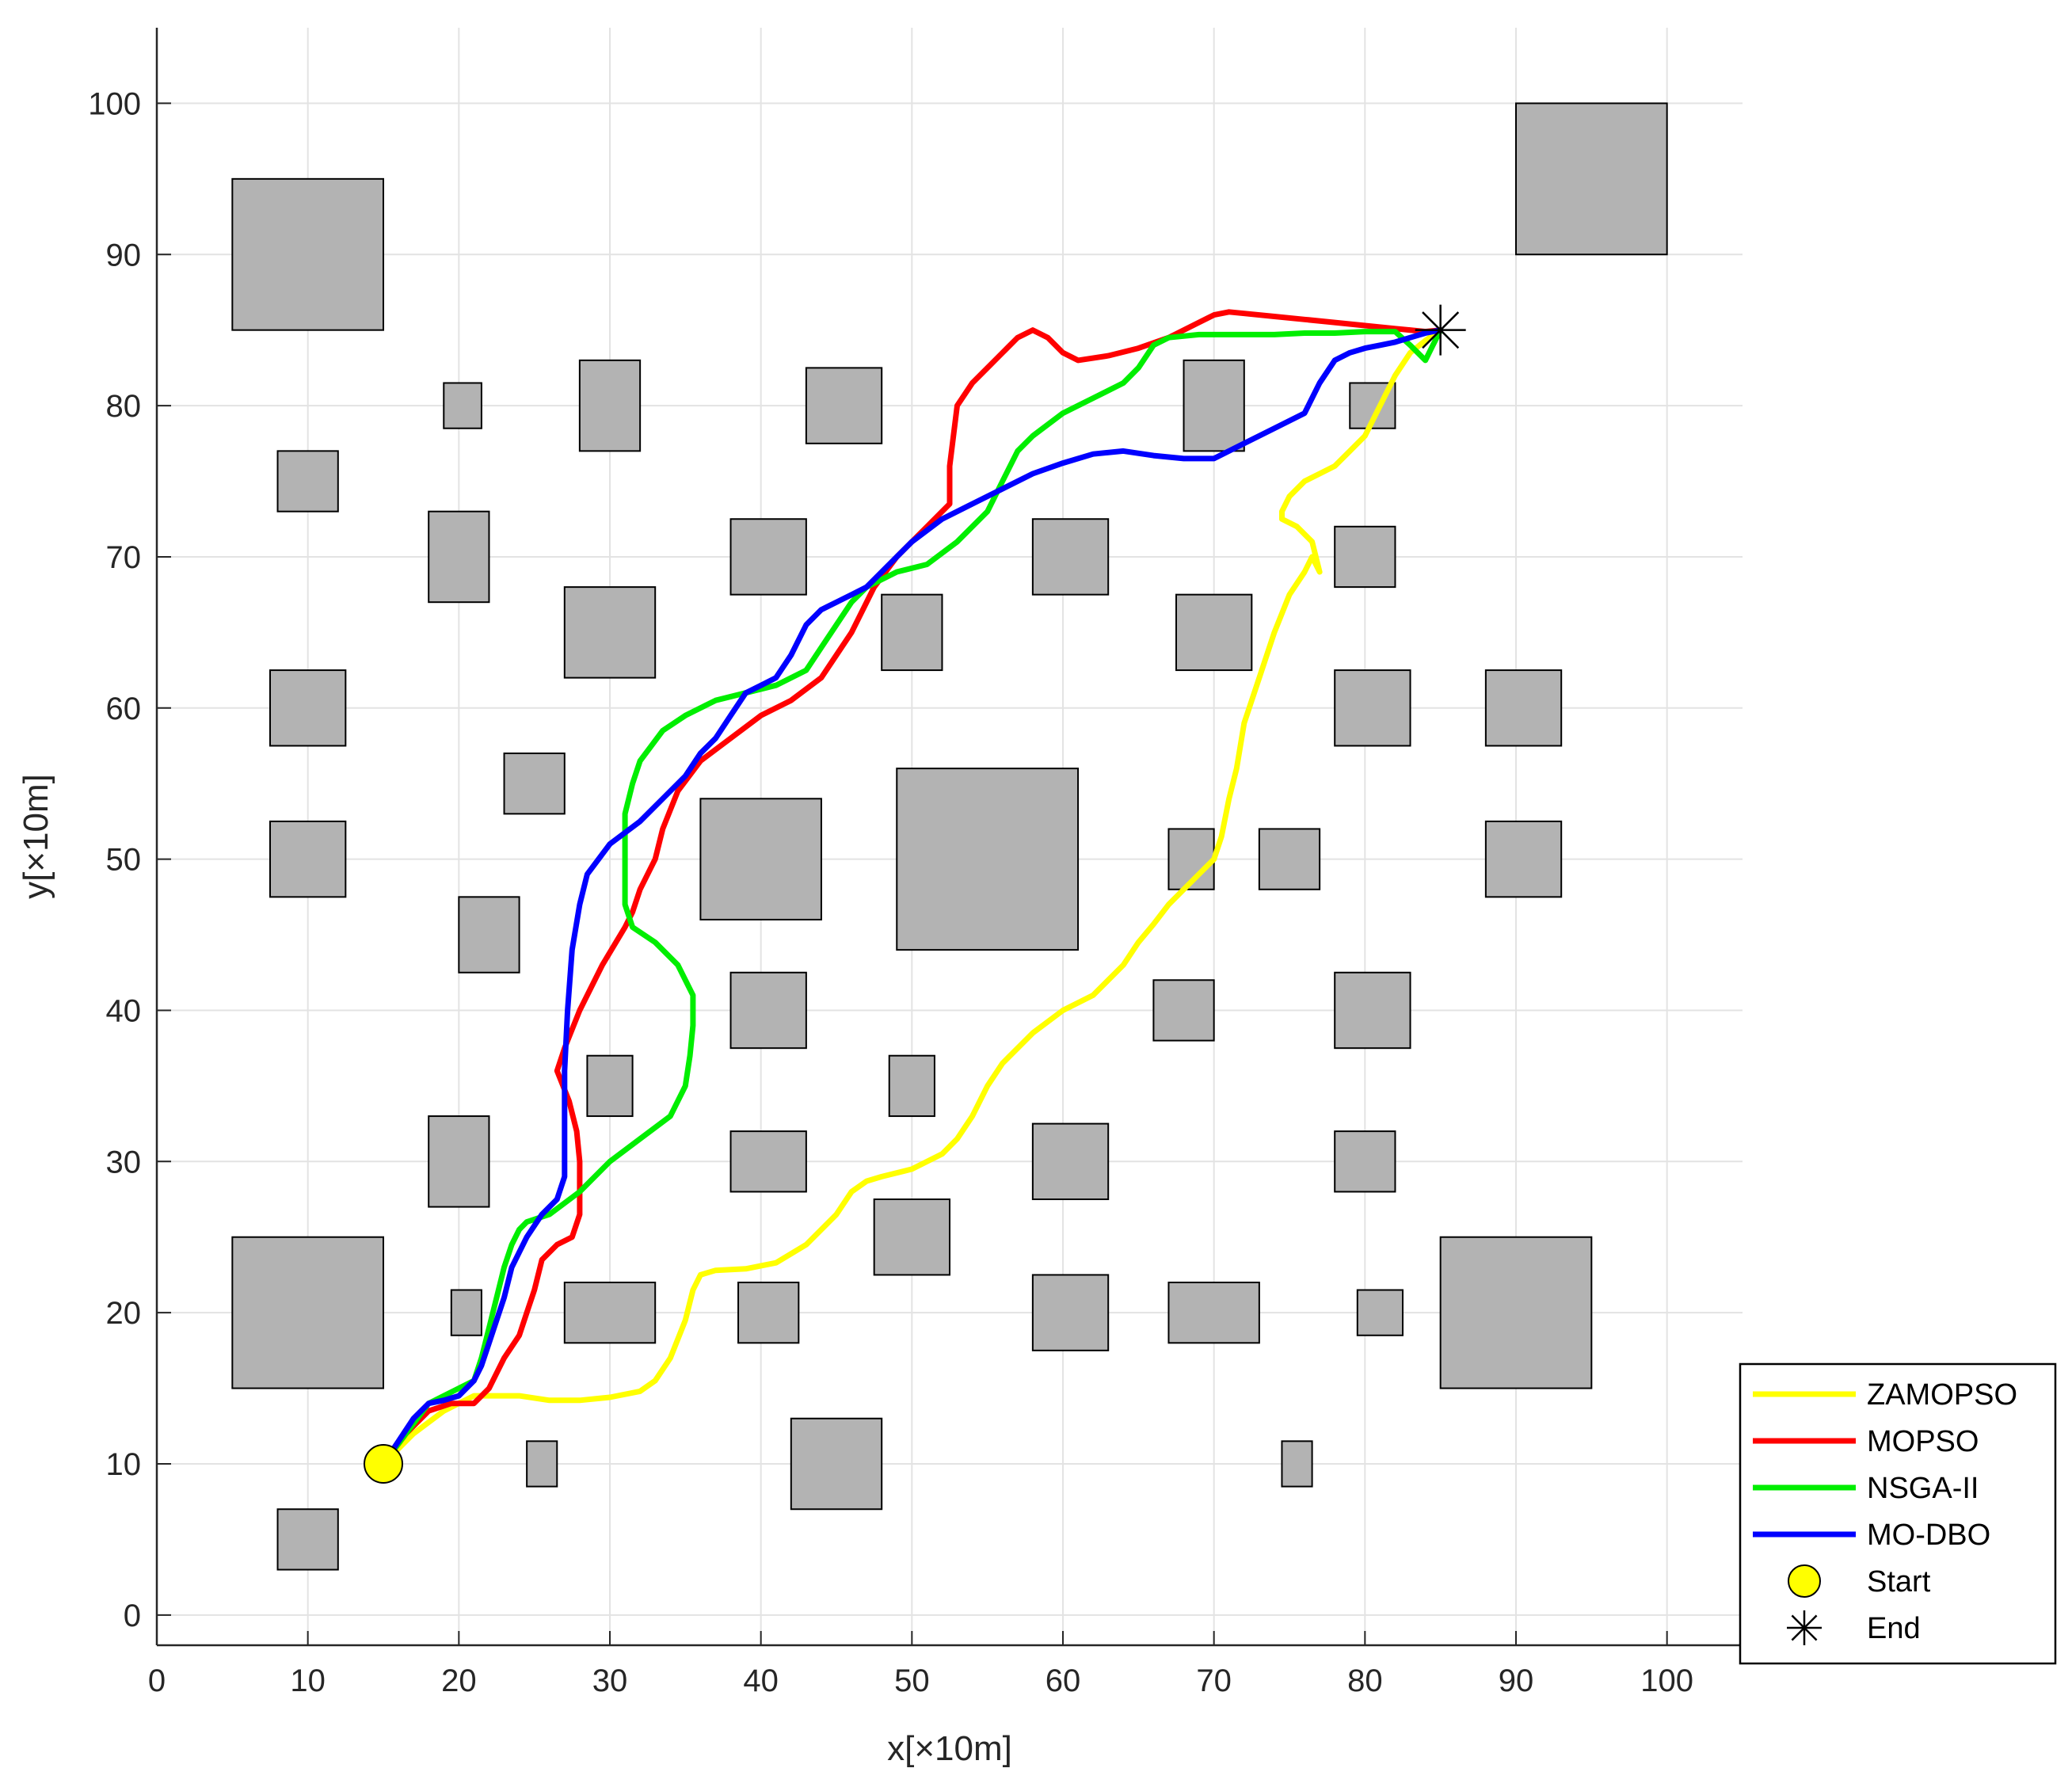 This screenshot has height=1791, width=2072. I want to click on x-axis-label: x[×10m], so click(949, 1748).